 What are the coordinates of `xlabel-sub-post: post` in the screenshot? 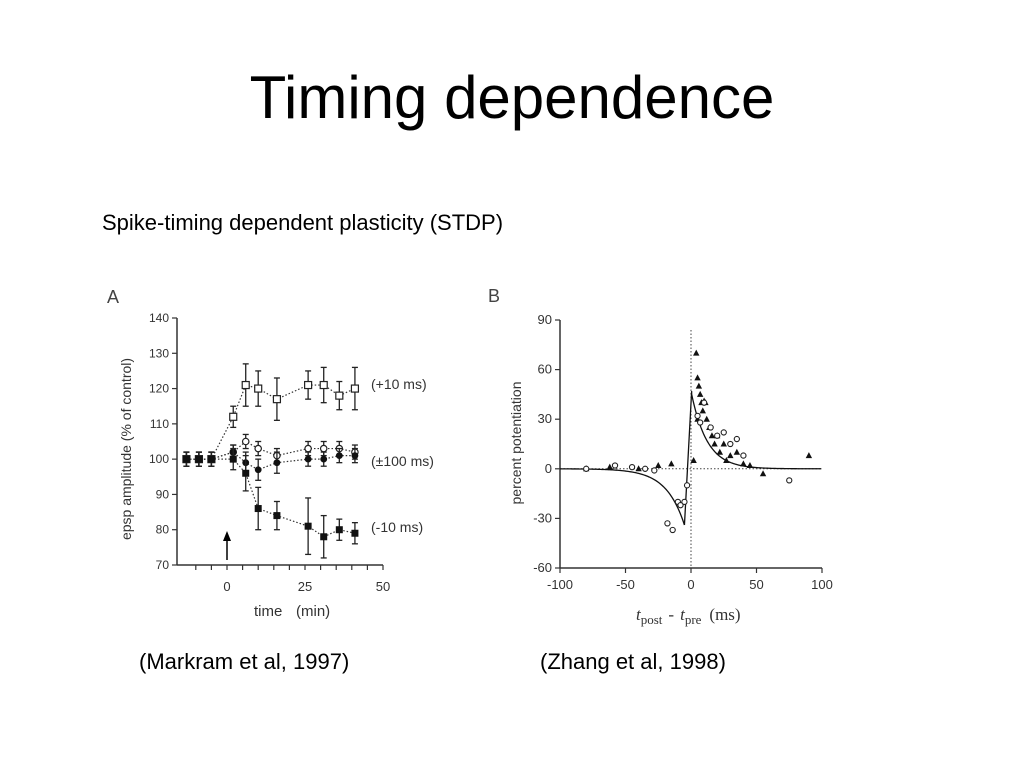 It's located at (652, 619).